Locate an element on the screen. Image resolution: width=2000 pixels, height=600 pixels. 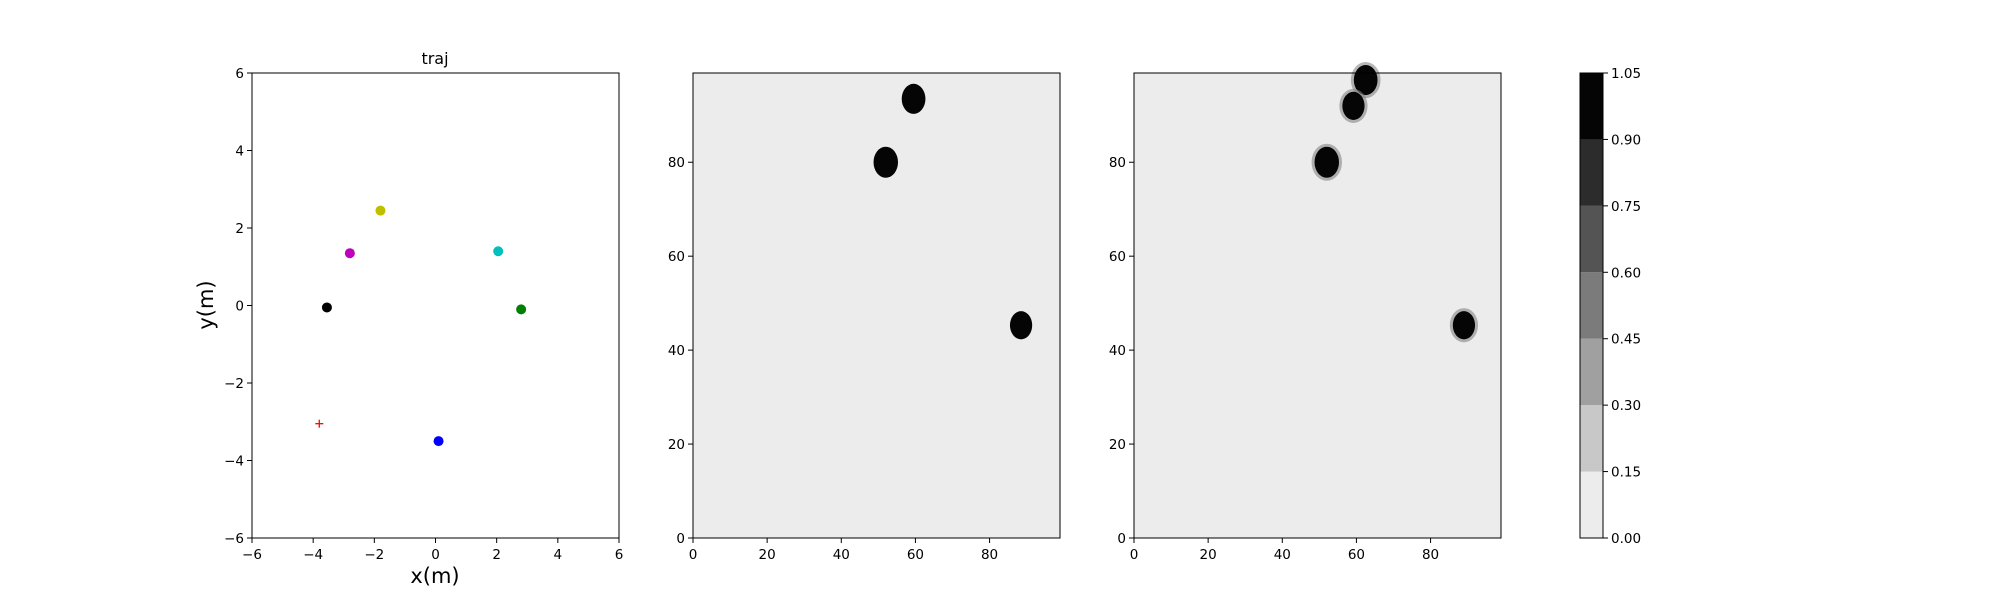
heatmap-1-x-ticks: 0 20 40 60 80 is located at coordinates (843, 550).